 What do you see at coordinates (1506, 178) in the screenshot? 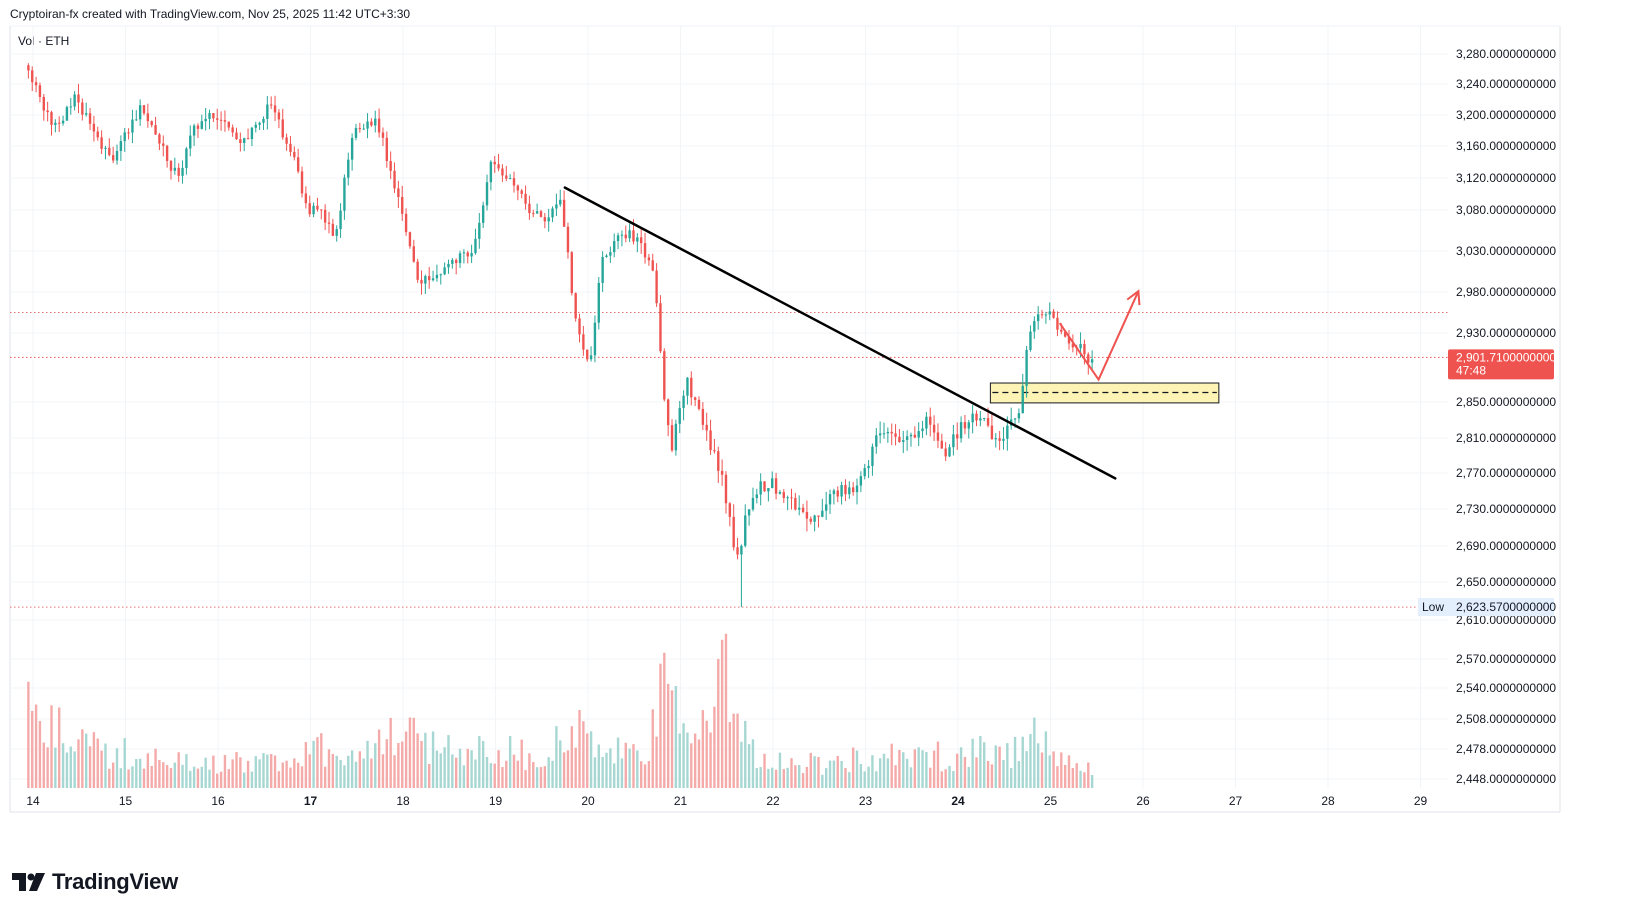
I see `price-tick-label: 3,120.0000000000` at bounding box center [1506, 178].